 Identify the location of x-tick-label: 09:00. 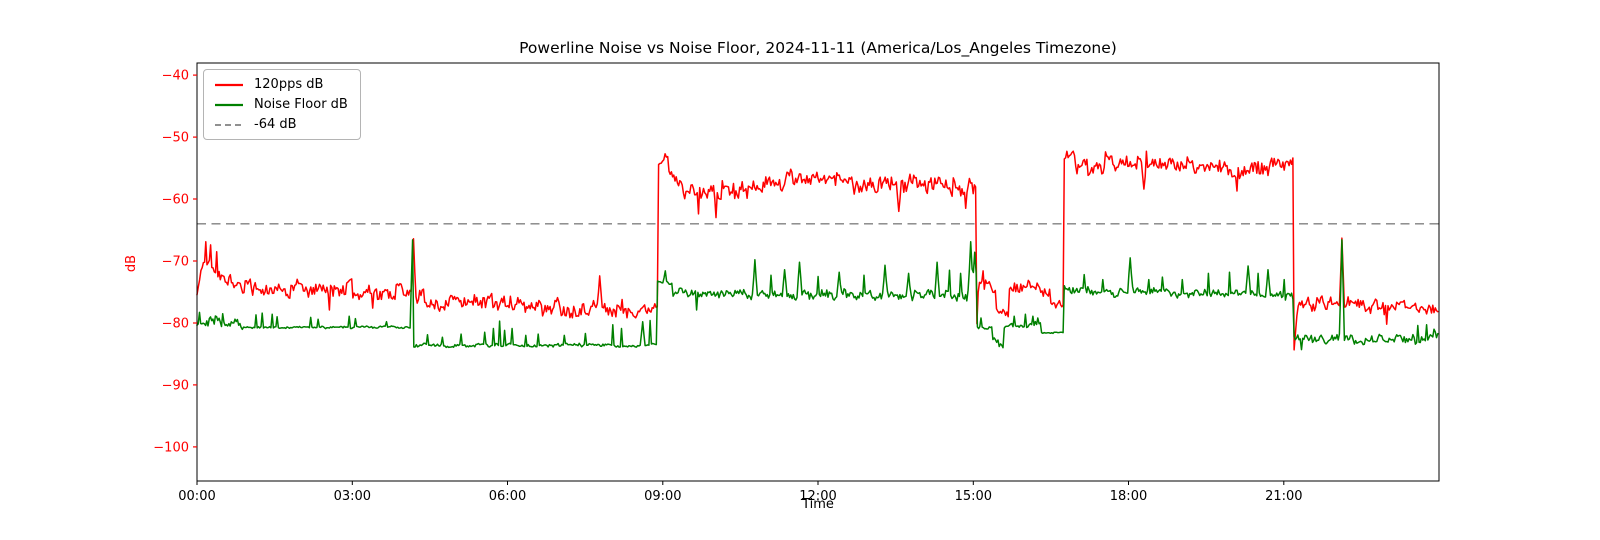
(662, 496).